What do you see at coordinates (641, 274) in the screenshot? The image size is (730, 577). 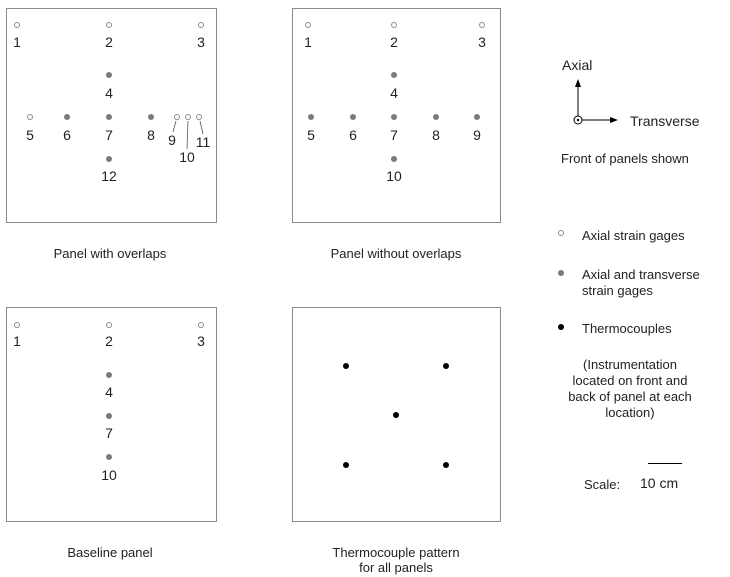 I see `legend-line: Axial and transverse` at bounding box center [641, 274].